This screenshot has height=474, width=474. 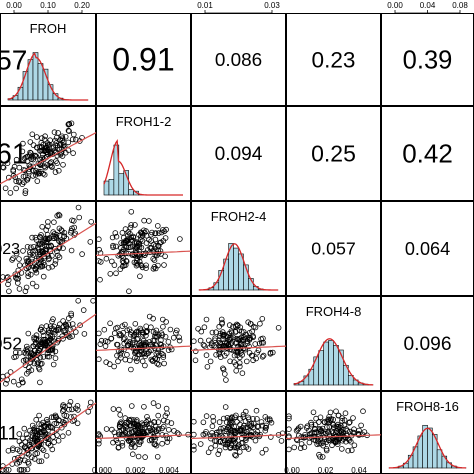 I want to click on histogram-1: FROH1-2, so click(x=143, y=155).